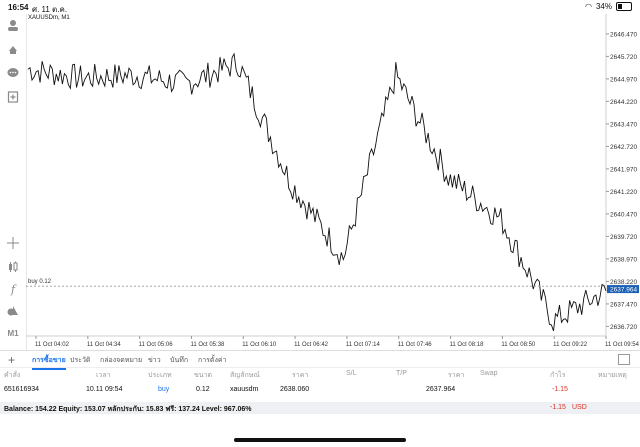  I want to click on panel-toggle-icon, so click(624, 359).